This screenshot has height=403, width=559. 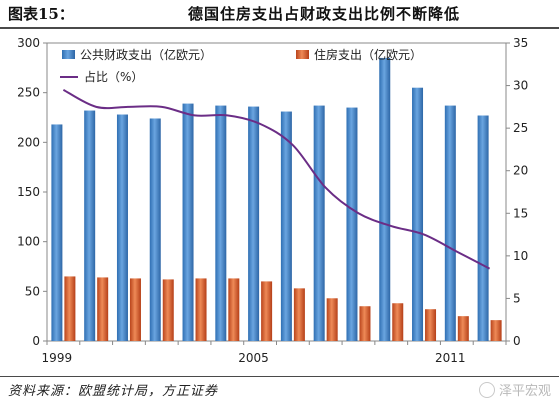 What do you see at coordinates (41, 14) in the screenshot?
I see `figure-label: 图表15：` at bounding box center [41, 14].